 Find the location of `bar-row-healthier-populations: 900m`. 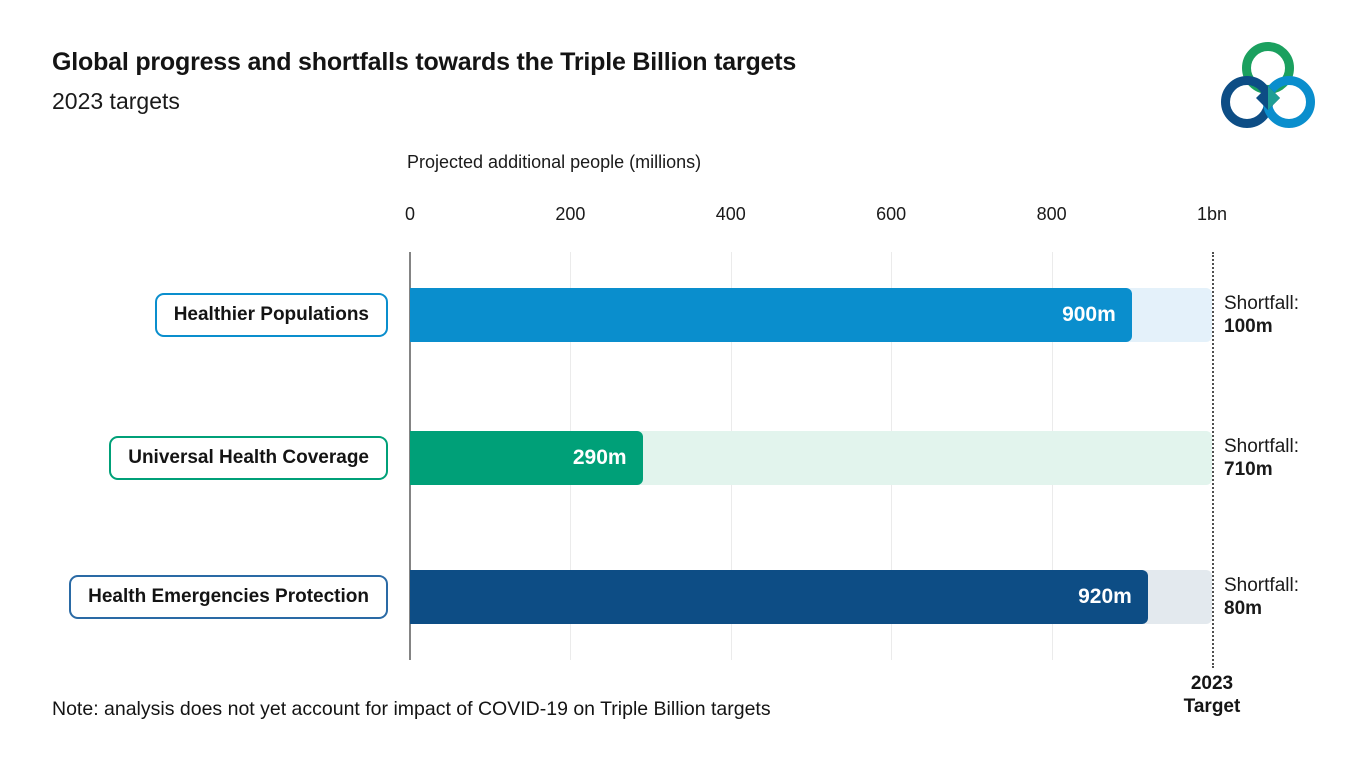

bar-row-healthier-populations: 900m is located at coordinates (811, 315).